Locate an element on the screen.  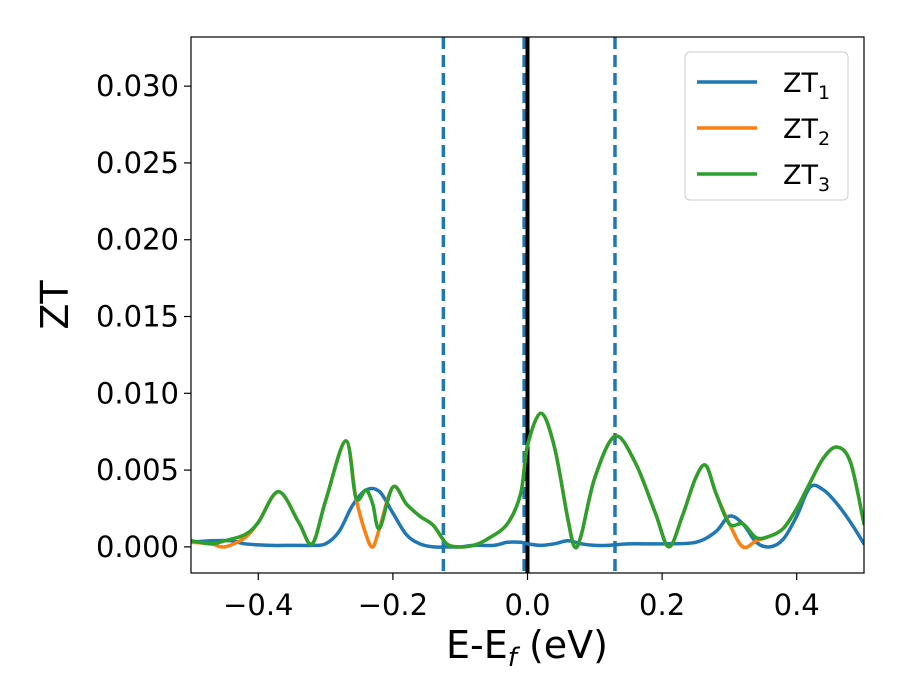
y-axis-label: ZT is located at coordinates (55, 305).